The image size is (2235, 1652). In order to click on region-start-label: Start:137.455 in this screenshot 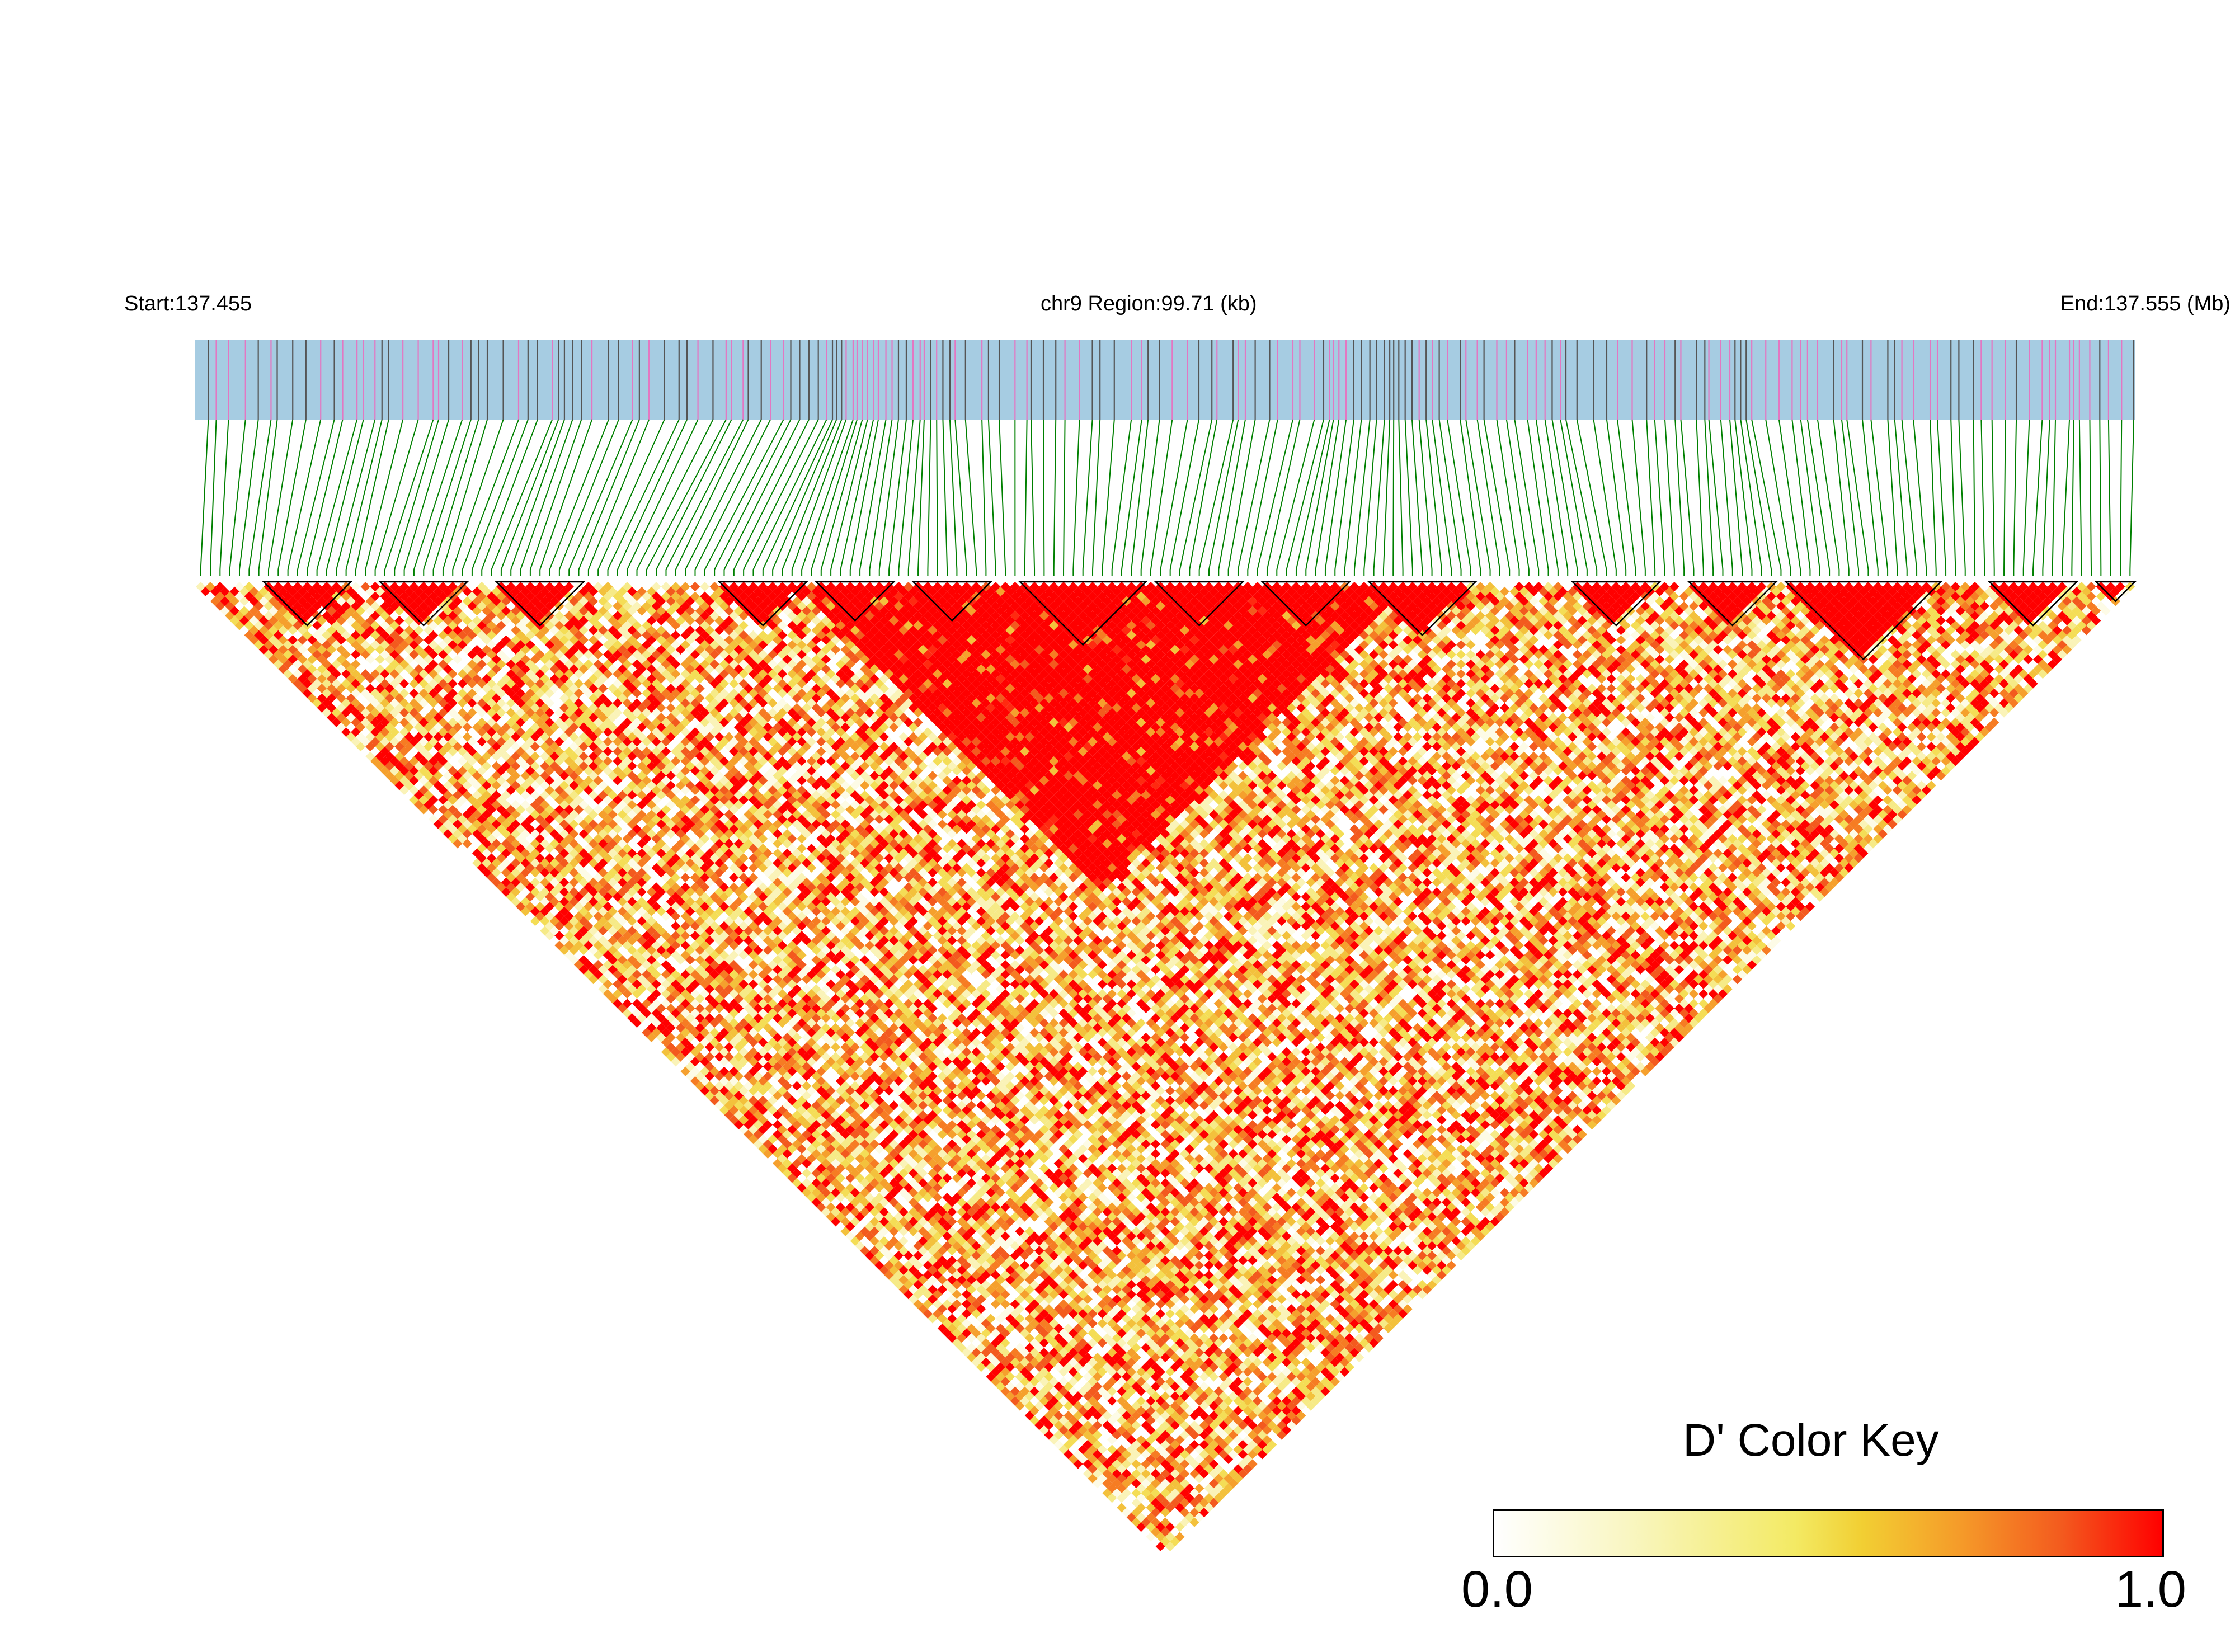, I will do `click(188, 304)`.